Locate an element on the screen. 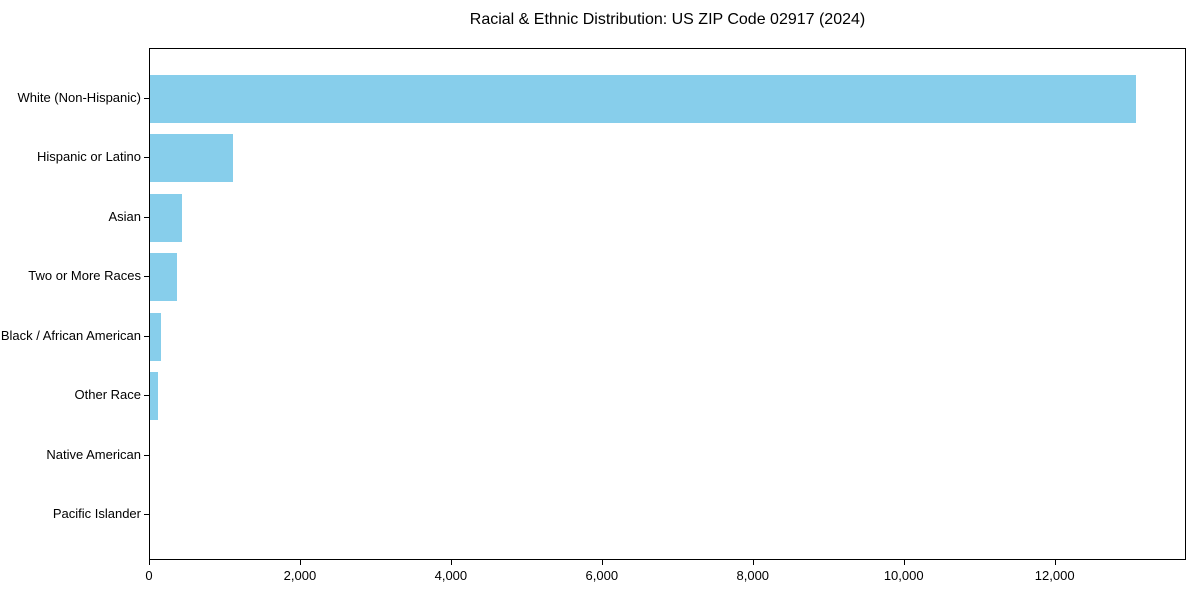 This screenshot has height=600, width=1200. y-tick-label: White (Non-Hispanic) is located at coordinates (79, 97).